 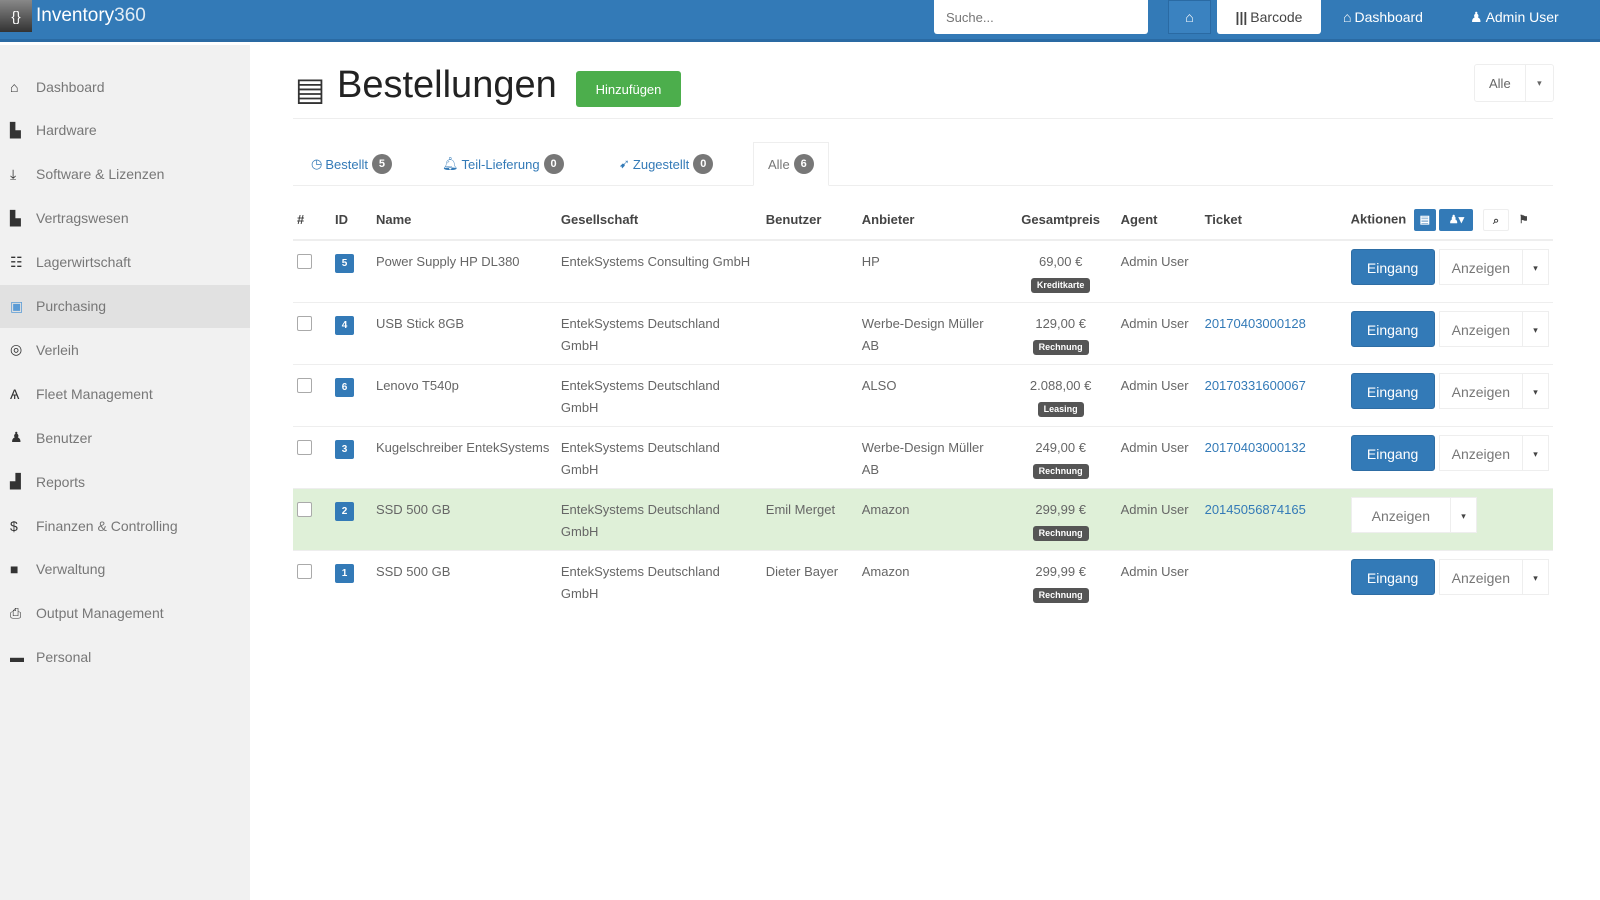 What do you see at coordinates (61, 481) in the screenshot?
I see `sidebar-item-label: Reports` at bounding box center [61, 481].